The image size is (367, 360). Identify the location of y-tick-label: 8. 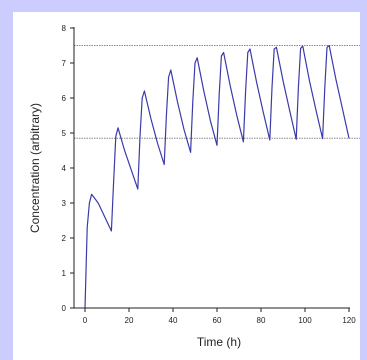
(64, 28).